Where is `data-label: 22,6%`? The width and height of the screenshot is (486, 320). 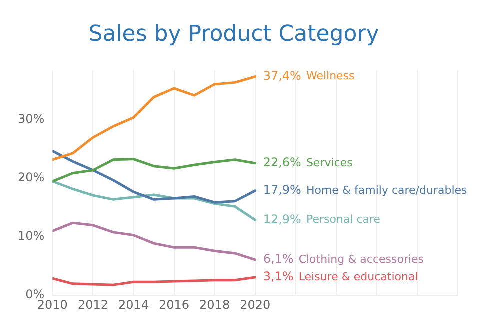
data-label: 22,6% is located at coordinates (282, 163).